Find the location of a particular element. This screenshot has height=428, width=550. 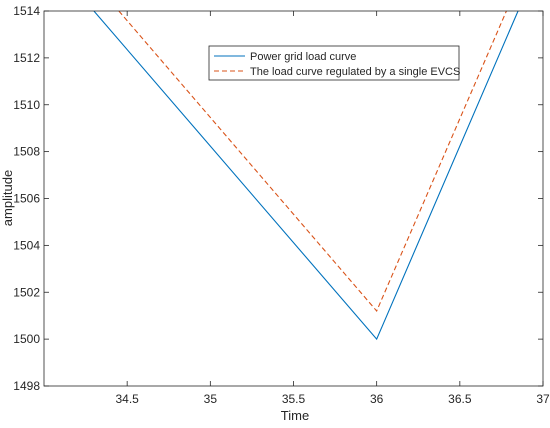

legend-entry-1: Power grid load curve is located at coordinates (303, 57).